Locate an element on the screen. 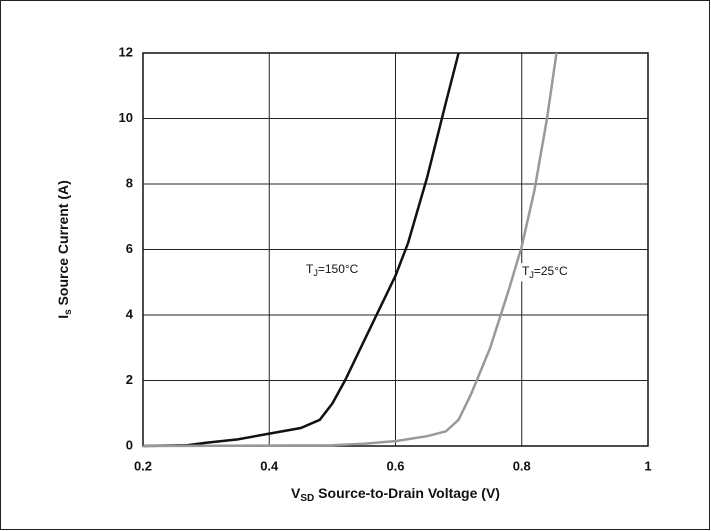 This screenshot has width=711, height=531. y-axis-label: Is Source Current (A) is located at coordinates (64, 249).